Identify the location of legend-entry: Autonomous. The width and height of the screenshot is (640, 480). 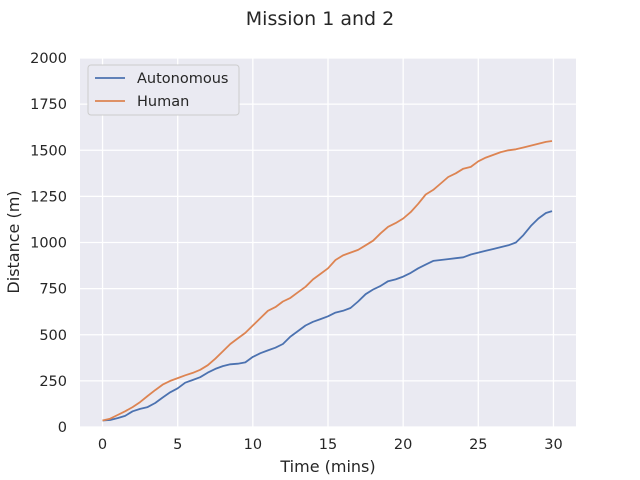
(182, 79).